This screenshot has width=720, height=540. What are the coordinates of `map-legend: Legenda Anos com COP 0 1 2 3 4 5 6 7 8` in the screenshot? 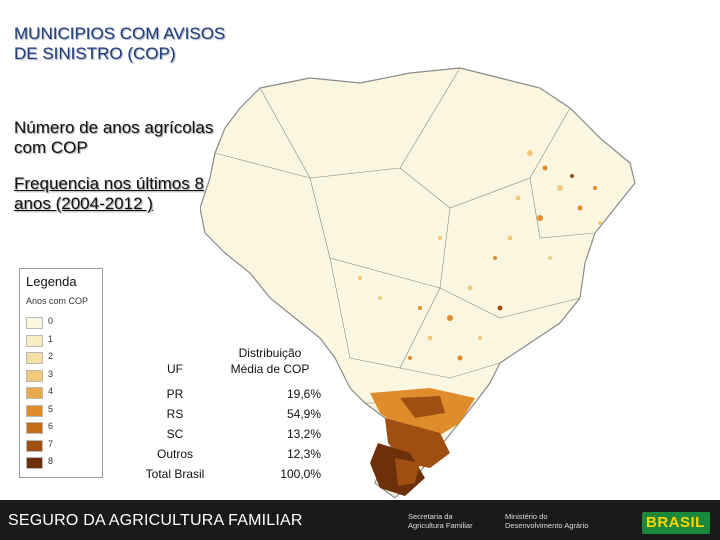 It's located at (61, 373).